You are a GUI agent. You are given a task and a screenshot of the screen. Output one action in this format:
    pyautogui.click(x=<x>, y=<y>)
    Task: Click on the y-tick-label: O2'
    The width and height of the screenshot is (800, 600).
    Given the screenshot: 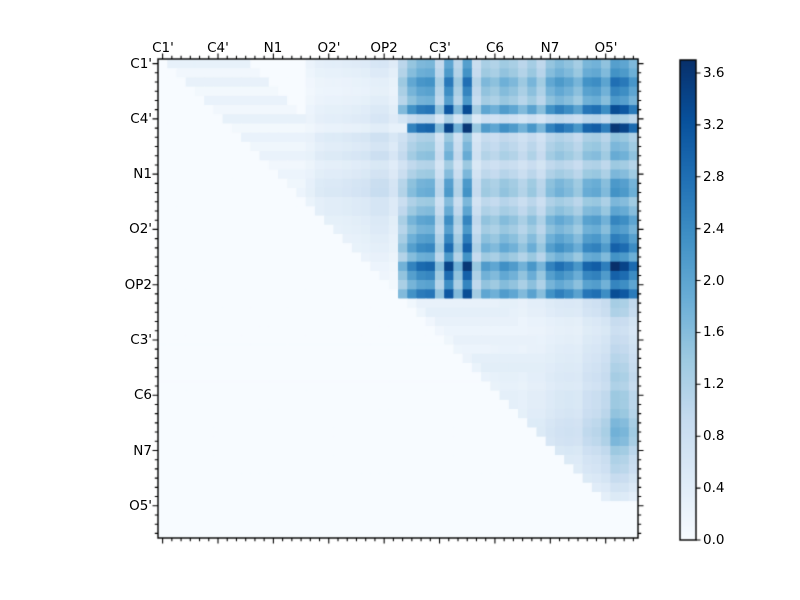 What is the action you would take?
    pyautogui.click(x=140, y=229)
    